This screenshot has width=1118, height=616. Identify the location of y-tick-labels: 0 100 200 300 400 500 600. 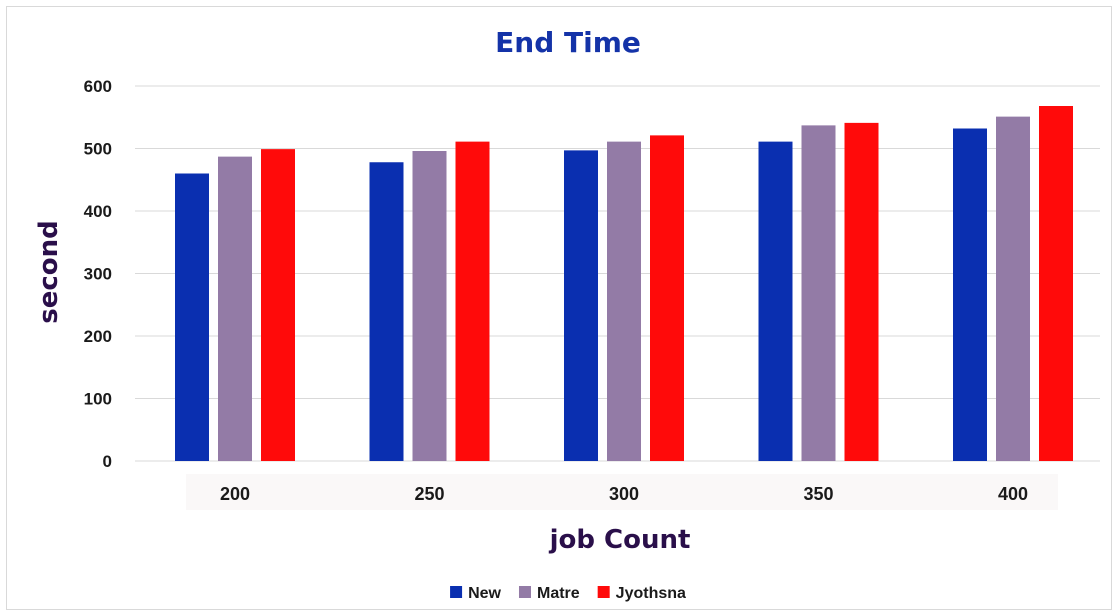
(98, 274).